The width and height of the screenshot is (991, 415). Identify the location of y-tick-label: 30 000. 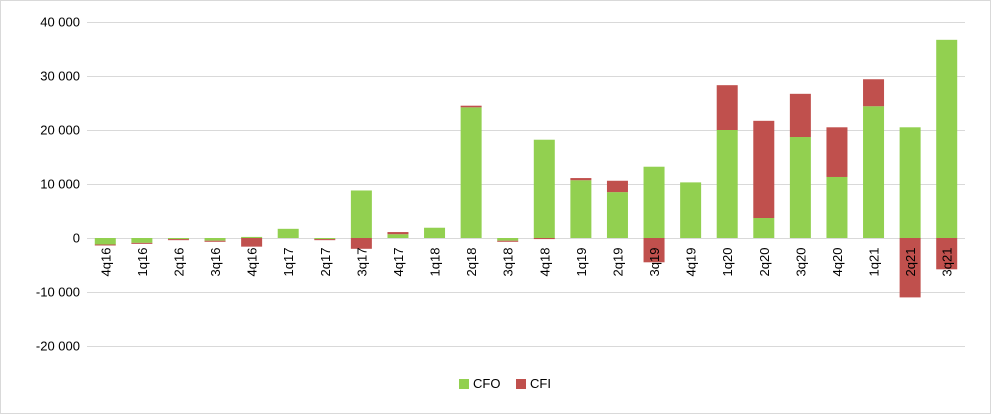
(60, 76).